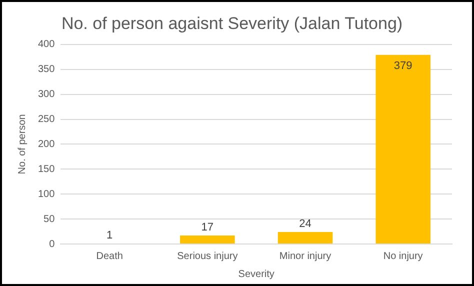 The height and width of the screenshot is (286, 474). Describe the element at coordinates (207, 256) in the screenshot. I see `x-tick-label: Serious injury` at that location.